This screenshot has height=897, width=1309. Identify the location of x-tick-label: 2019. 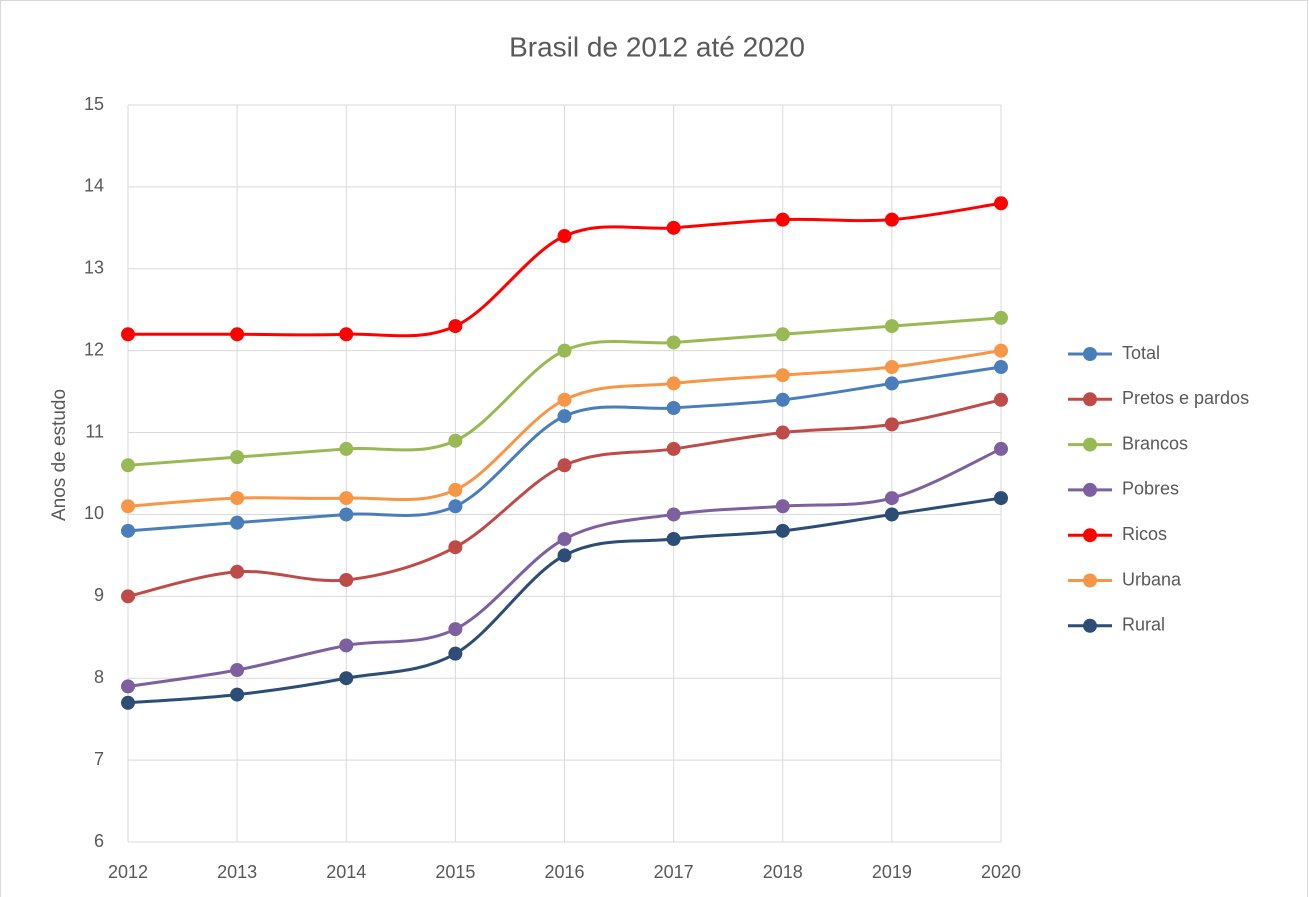
(892, 872).